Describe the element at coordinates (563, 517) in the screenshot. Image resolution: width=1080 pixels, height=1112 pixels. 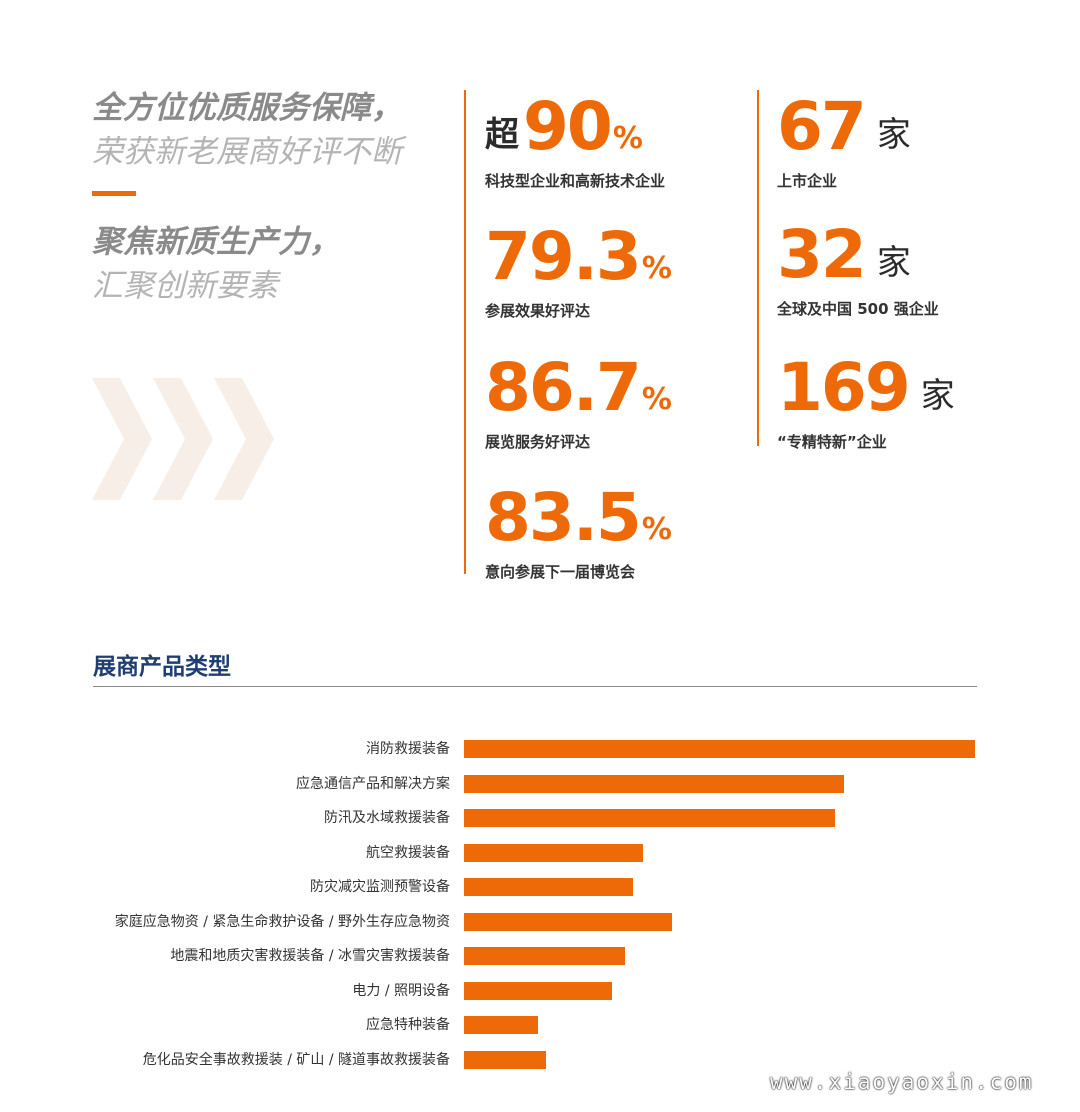
I see `stat-number: 83.5` at that location.